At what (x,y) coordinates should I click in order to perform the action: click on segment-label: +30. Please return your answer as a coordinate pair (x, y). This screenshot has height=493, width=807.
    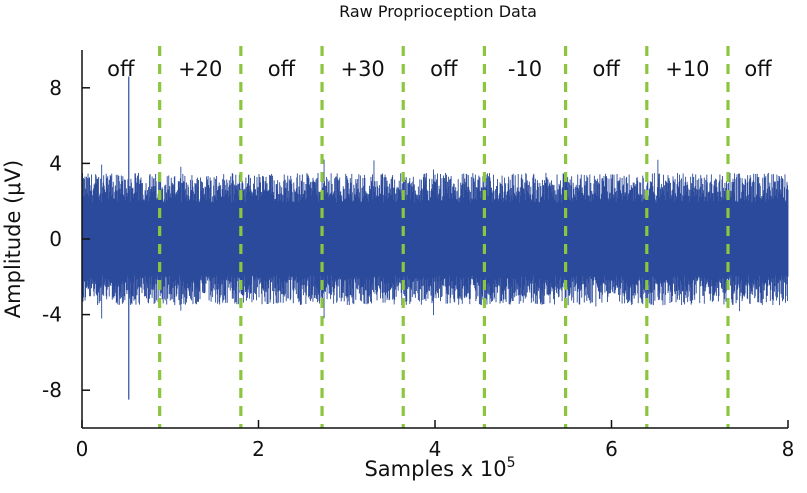
    Looking at the image, I should click on (362, 69).